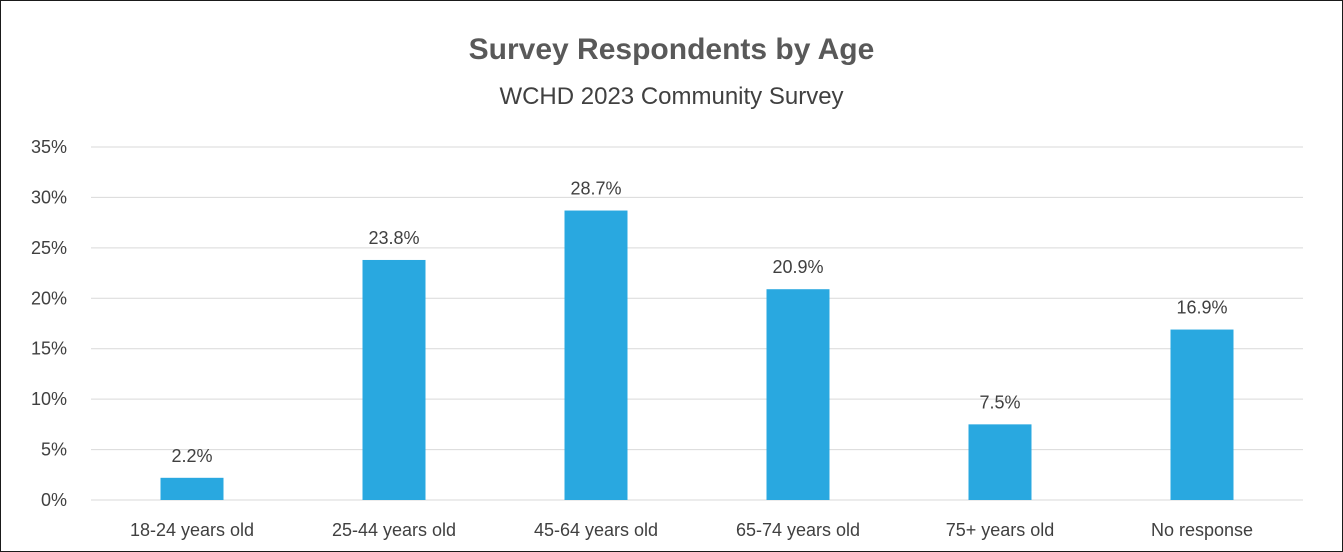 This screenshot has height=552, width=1343. I want to click on y-tick-label: 30%, so click(49, 197).